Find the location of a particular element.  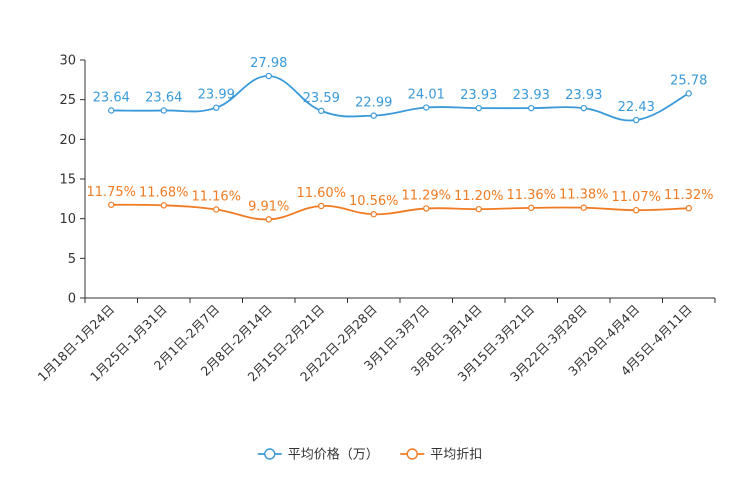

data-label: 22.99 is located at coordinates (373, 103).